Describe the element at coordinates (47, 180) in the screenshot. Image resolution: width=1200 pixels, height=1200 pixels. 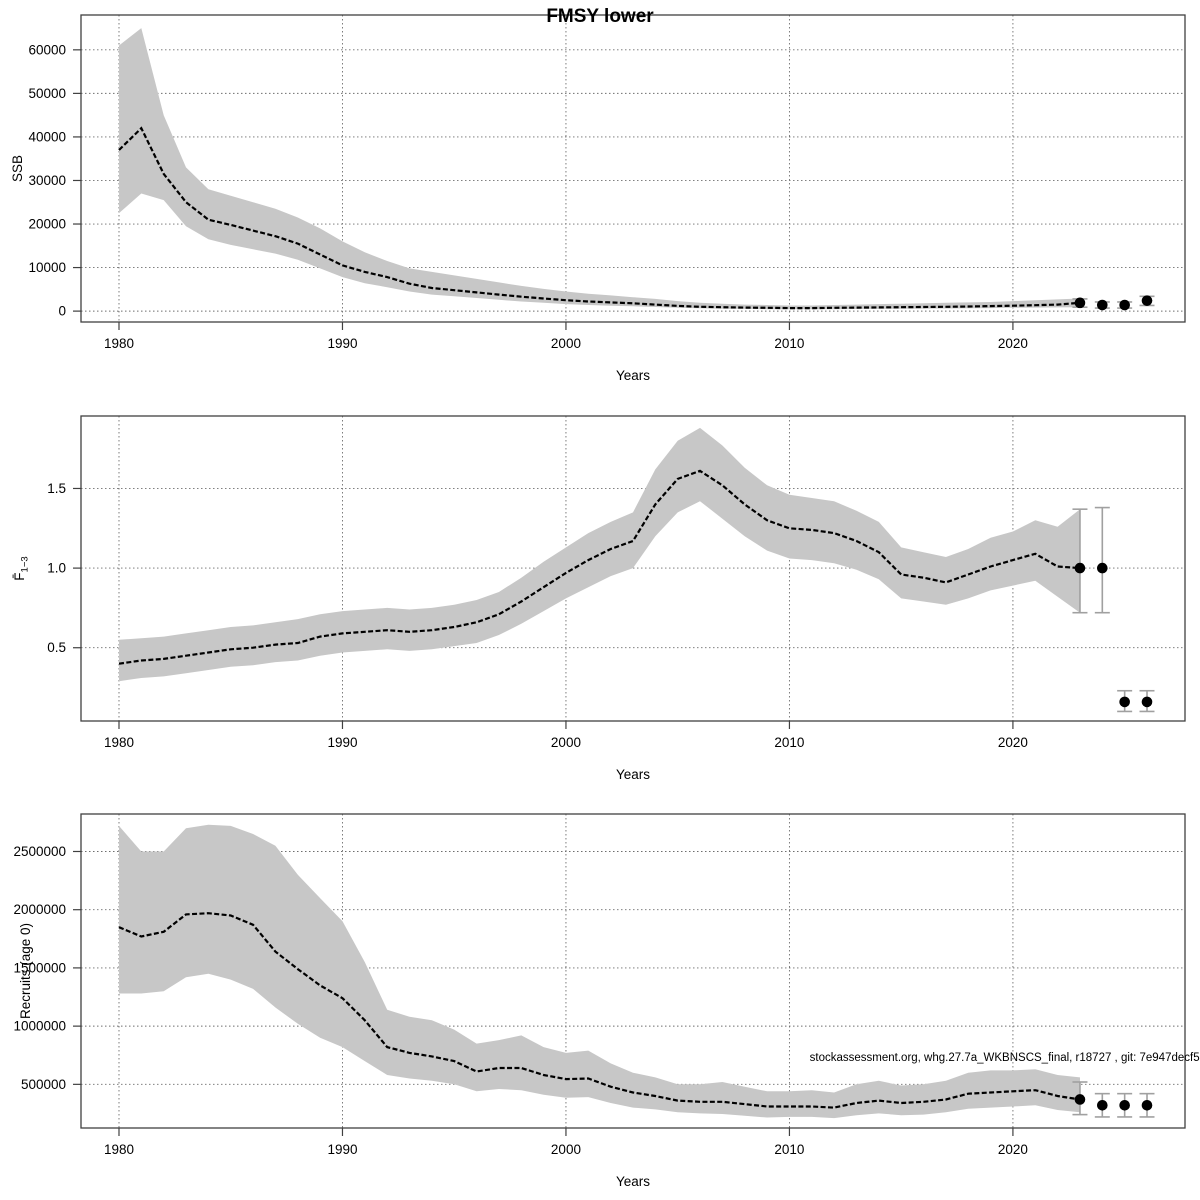
I see `y-tick-label: 30000` at that location.